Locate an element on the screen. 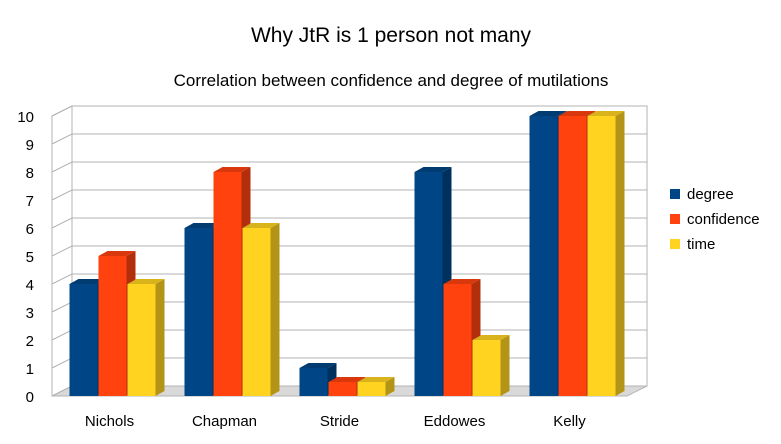 This screenshot has width=781, height=444. x-axis-ticks: Nichols Chapman Stride Eddowes Kelly is located at coordinates (335, 421).